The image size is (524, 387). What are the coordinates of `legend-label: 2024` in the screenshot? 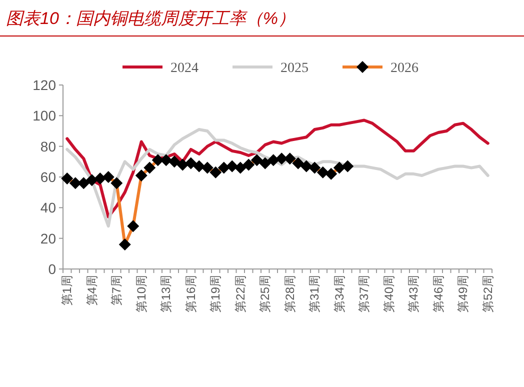 It's located at (184, 68).